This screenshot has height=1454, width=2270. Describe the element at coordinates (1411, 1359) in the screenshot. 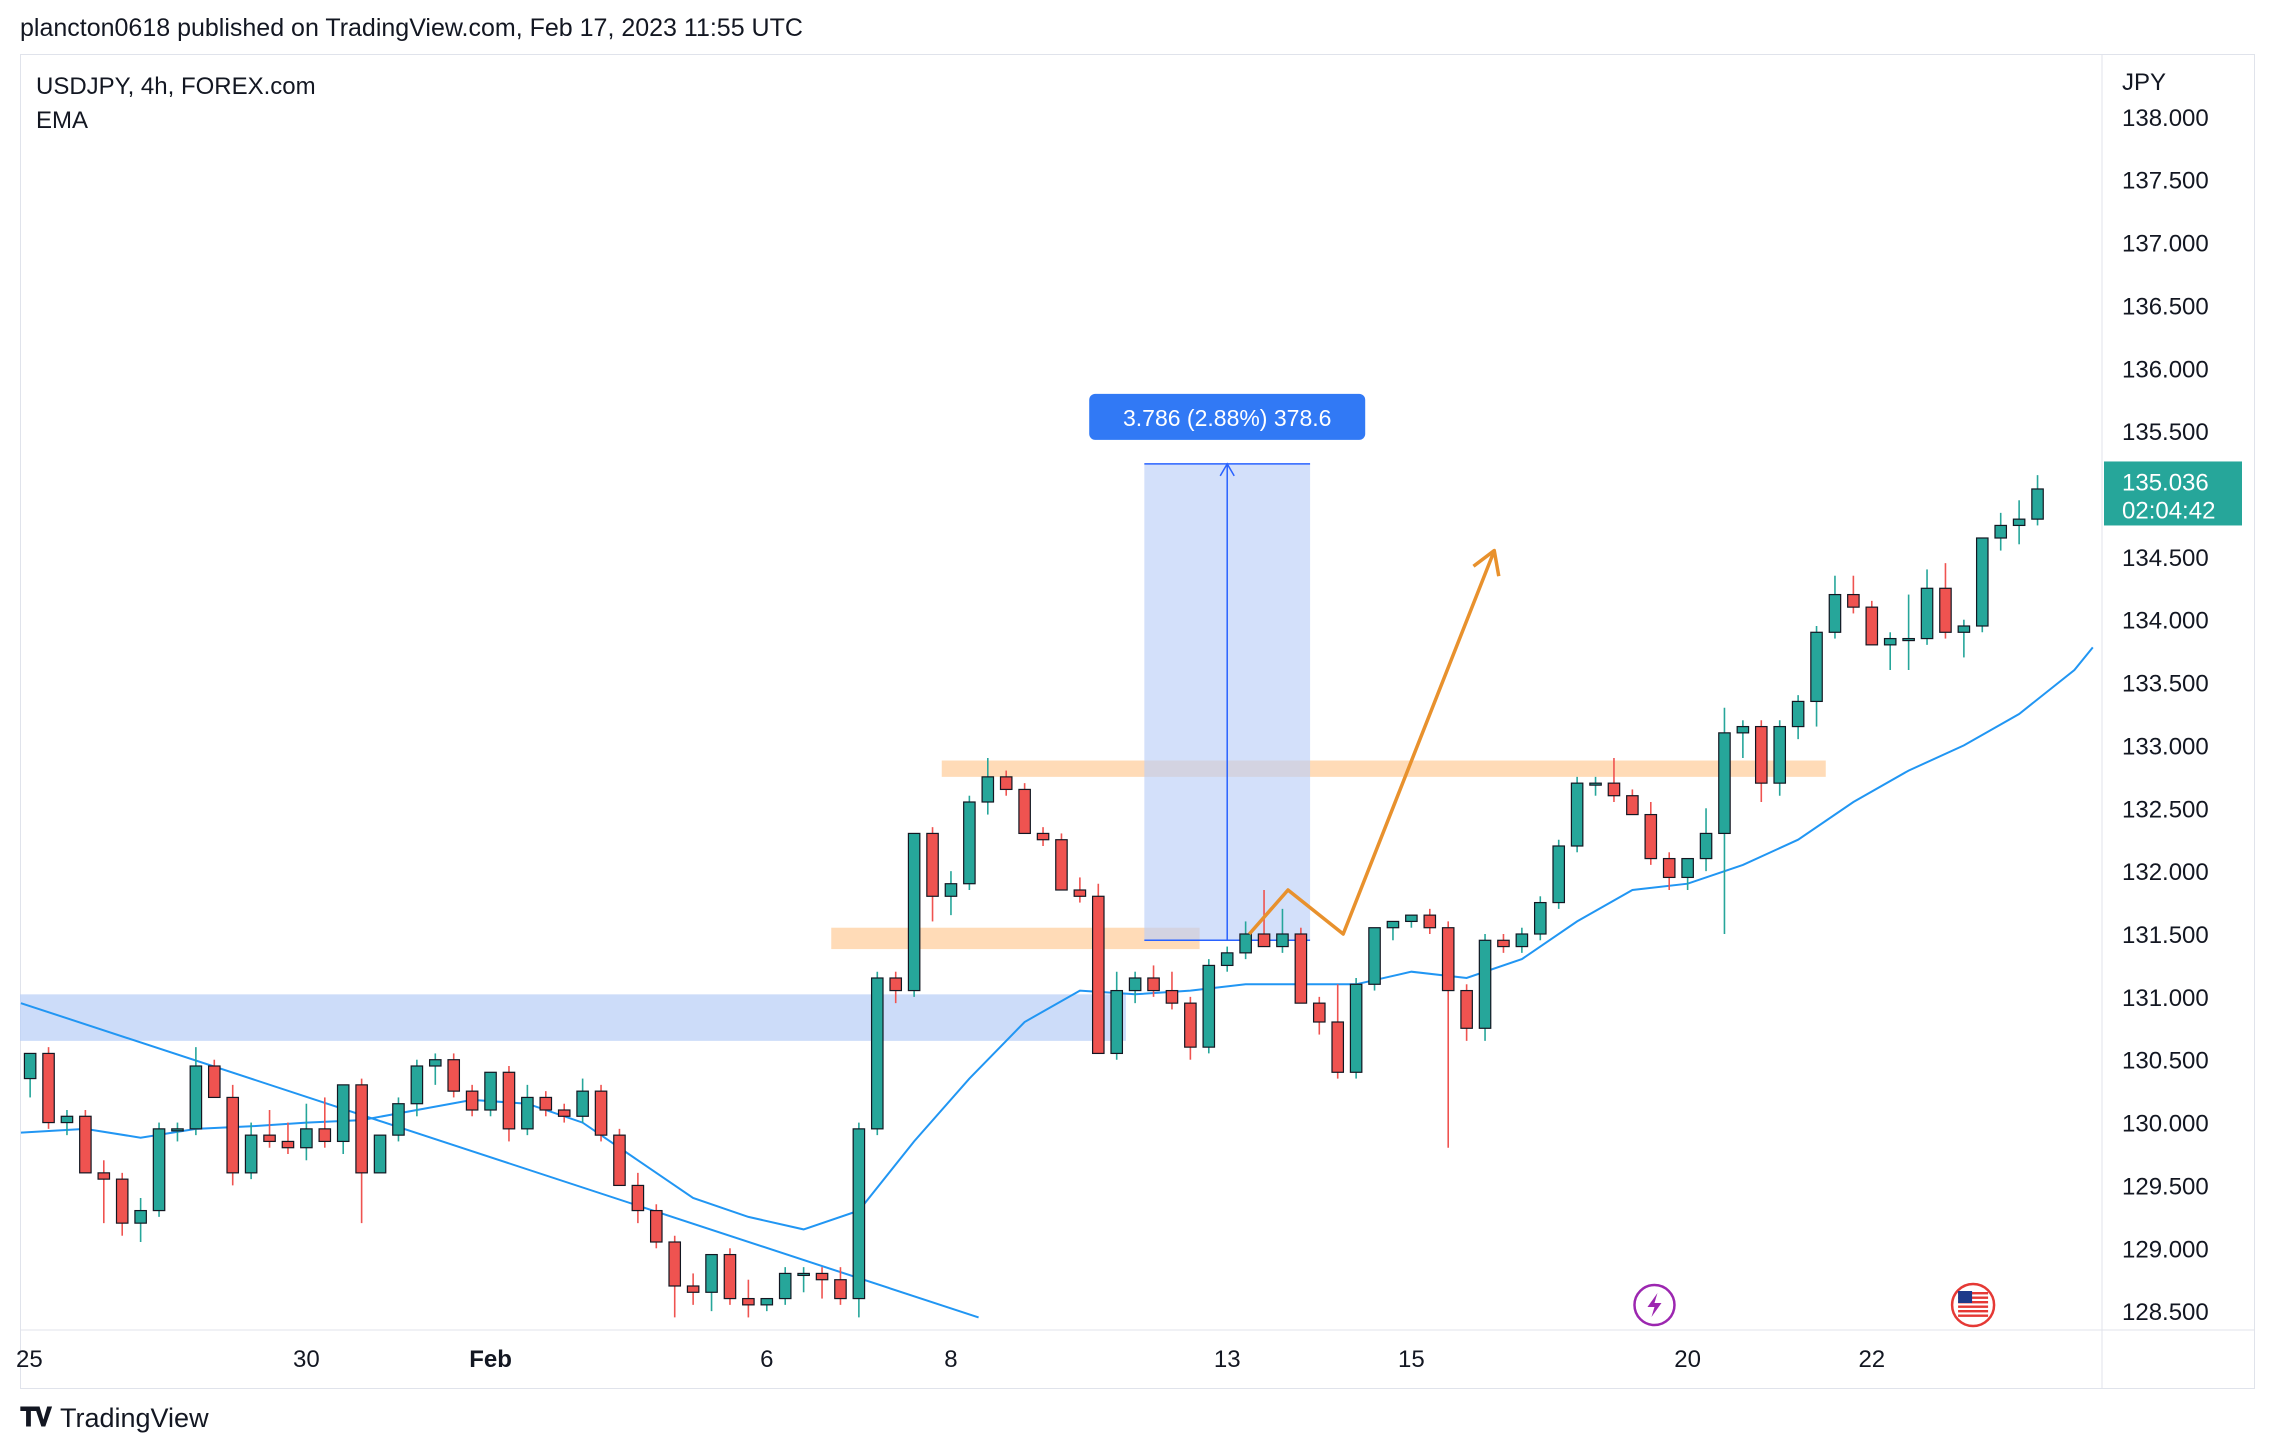

I see `time-tick-label: 15` at that location.